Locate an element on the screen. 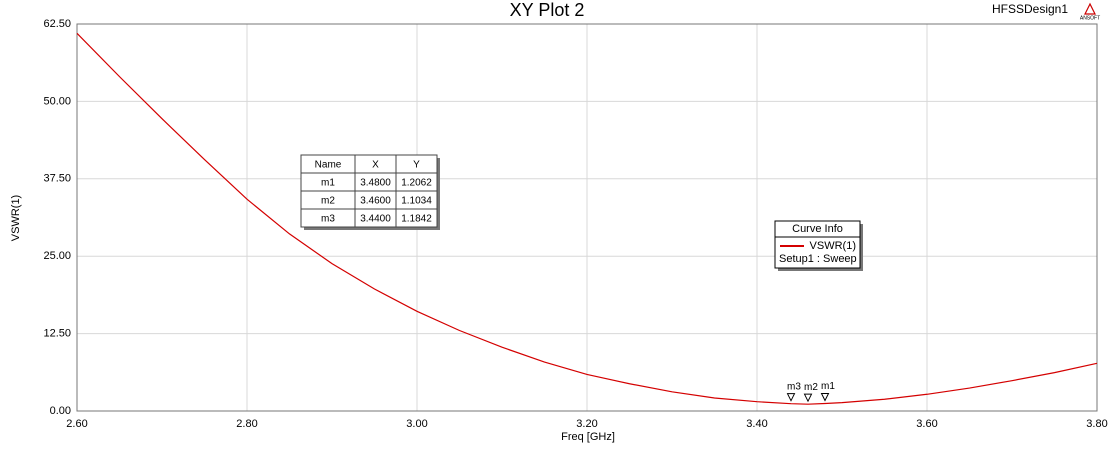  table-cell-text: m1 is located at coordinates (328, 183).